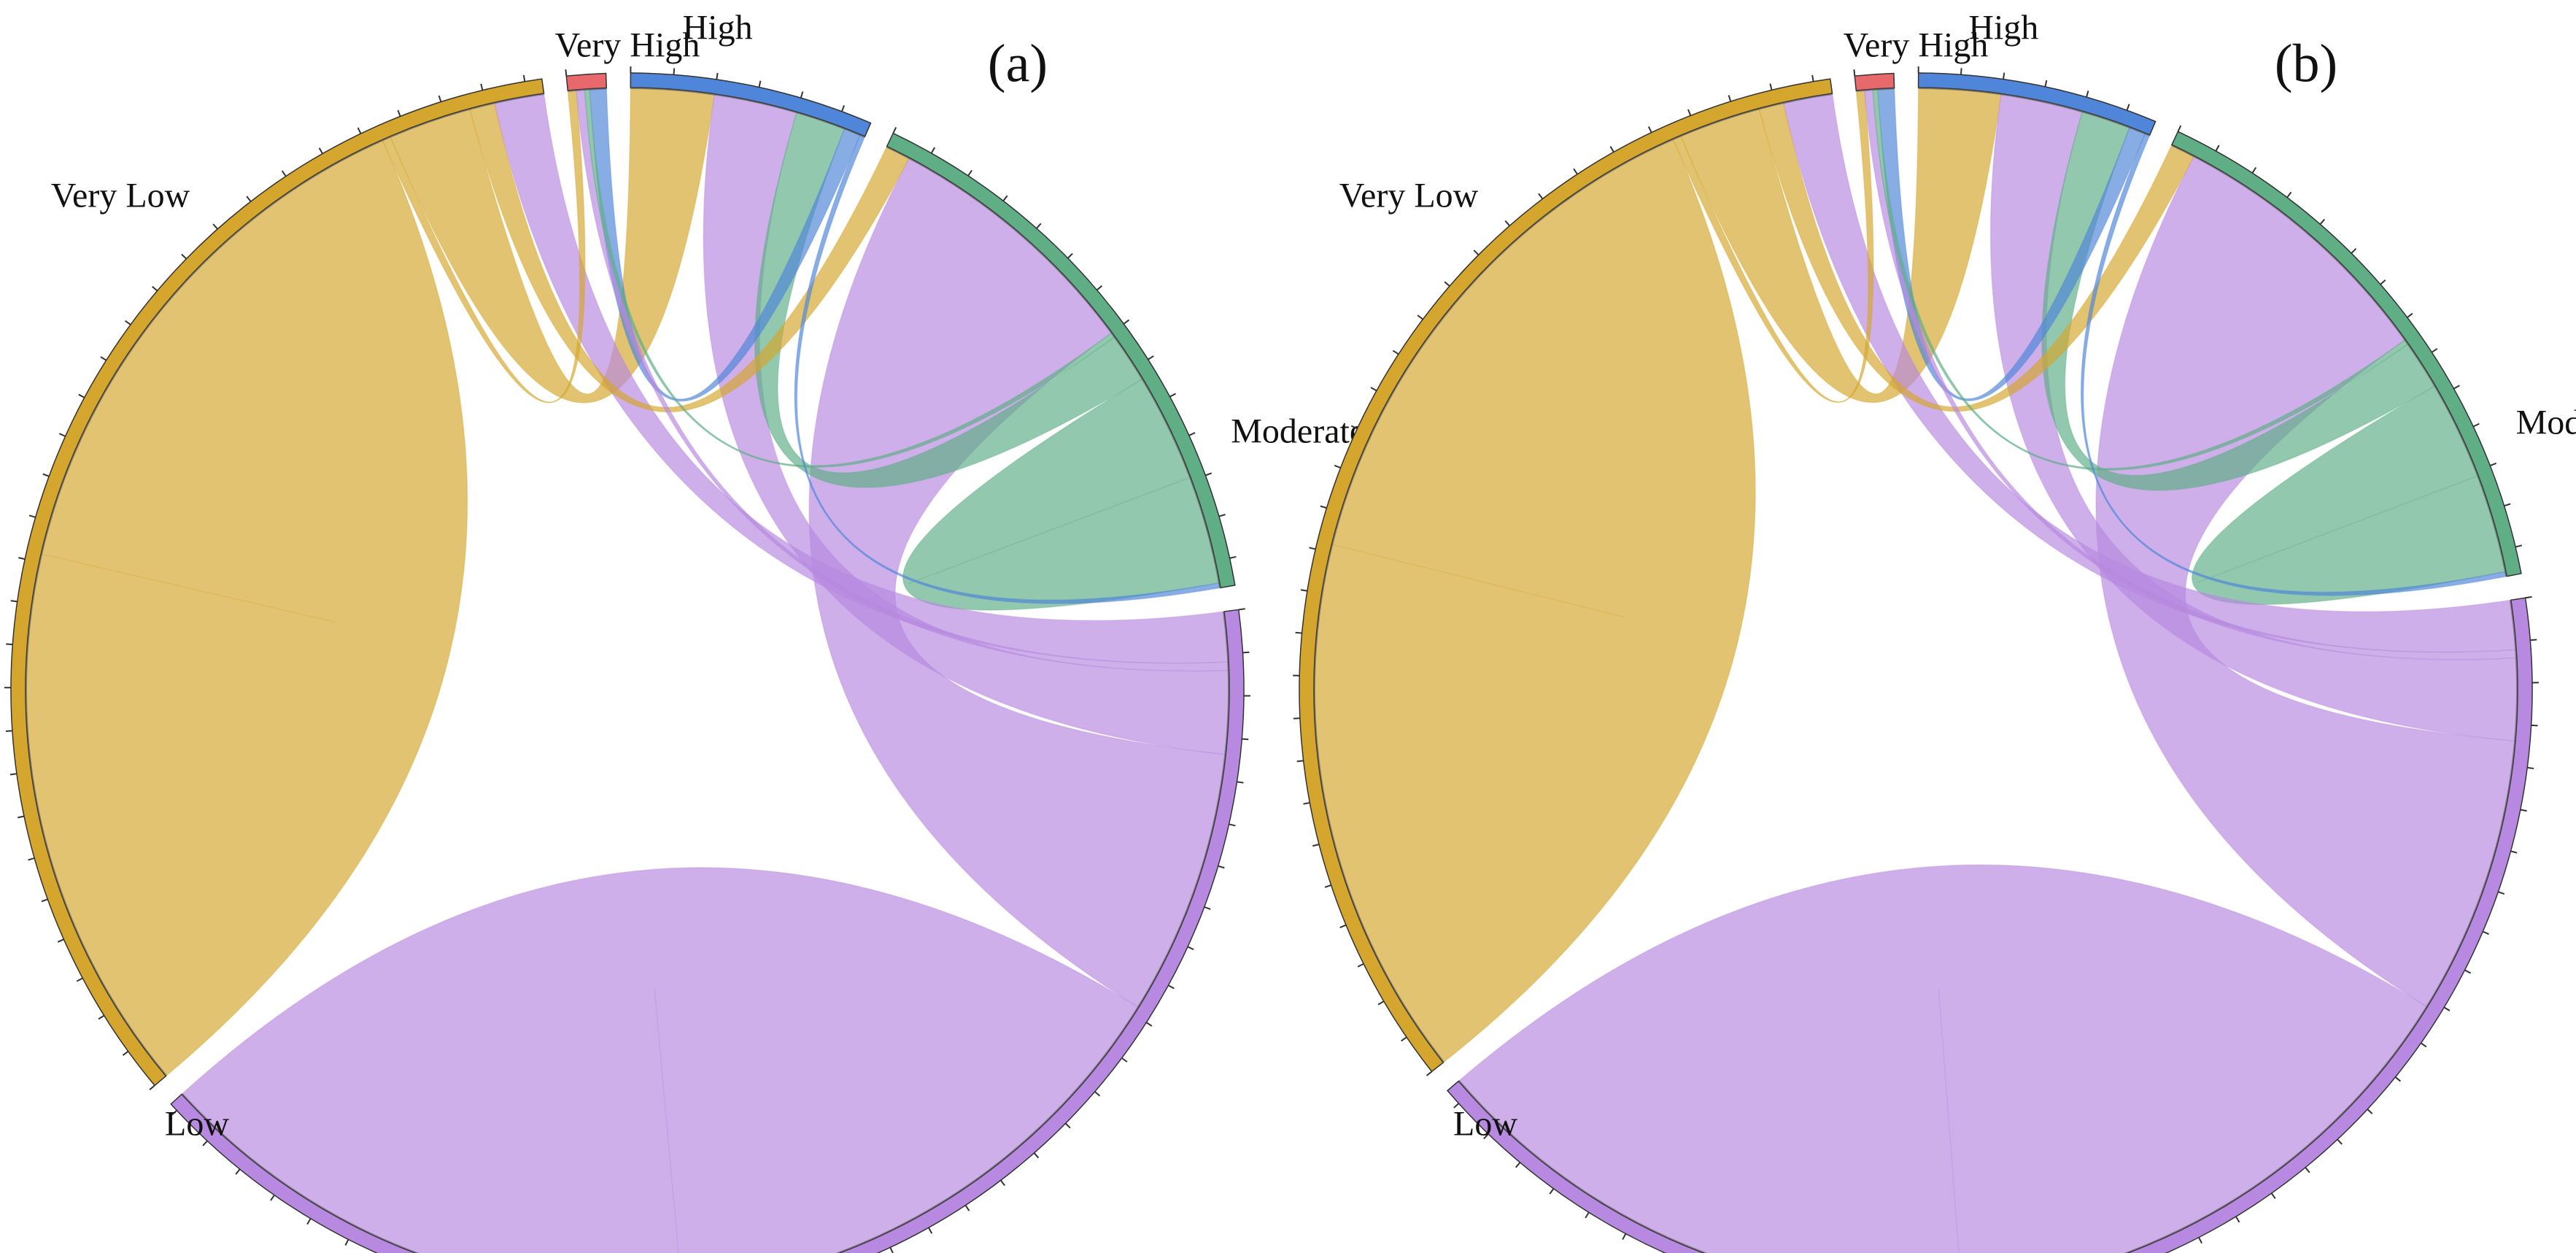 The height and width of the screenshot is (1253, 2576). Describe the element at coordinates (1943, 1058) in the screenshot. I see `ribbon-low-to-low` at that location.